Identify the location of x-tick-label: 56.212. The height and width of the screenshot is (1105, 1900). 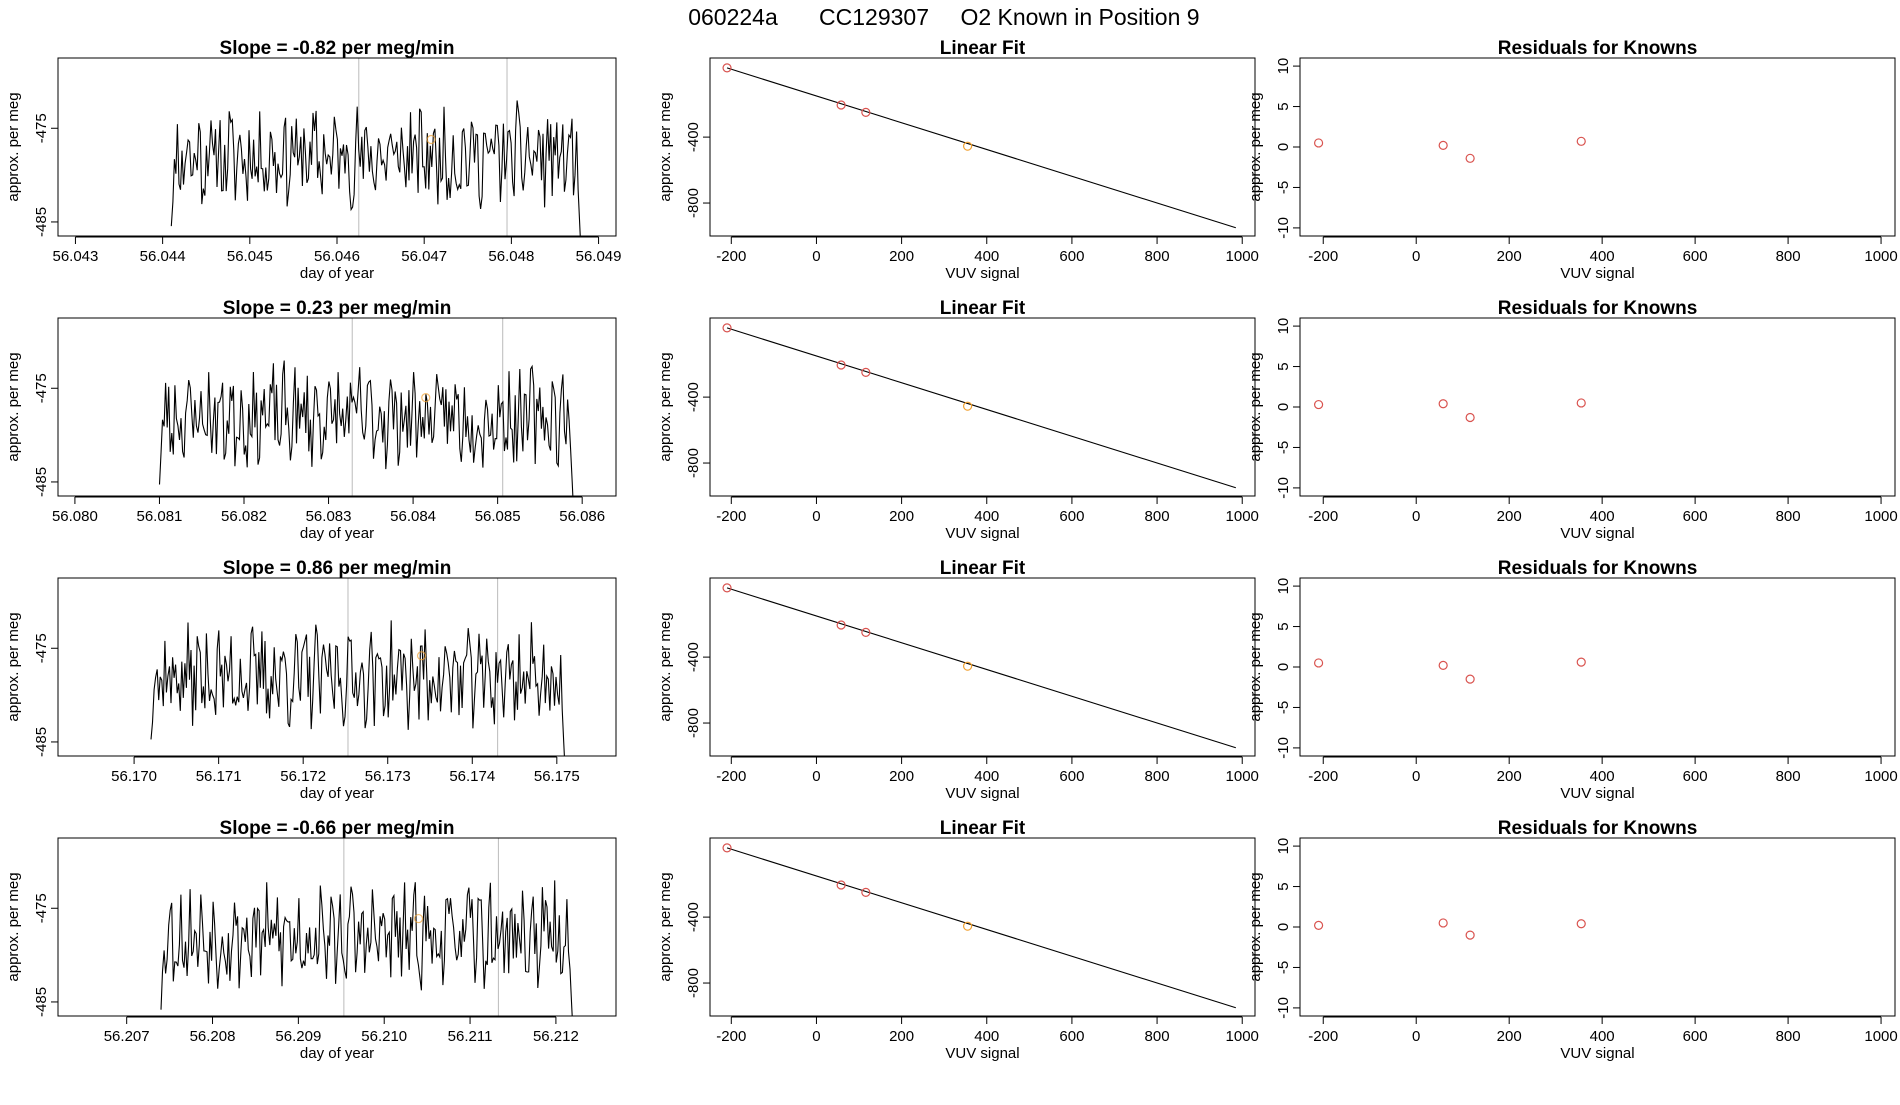
(556, 1036).